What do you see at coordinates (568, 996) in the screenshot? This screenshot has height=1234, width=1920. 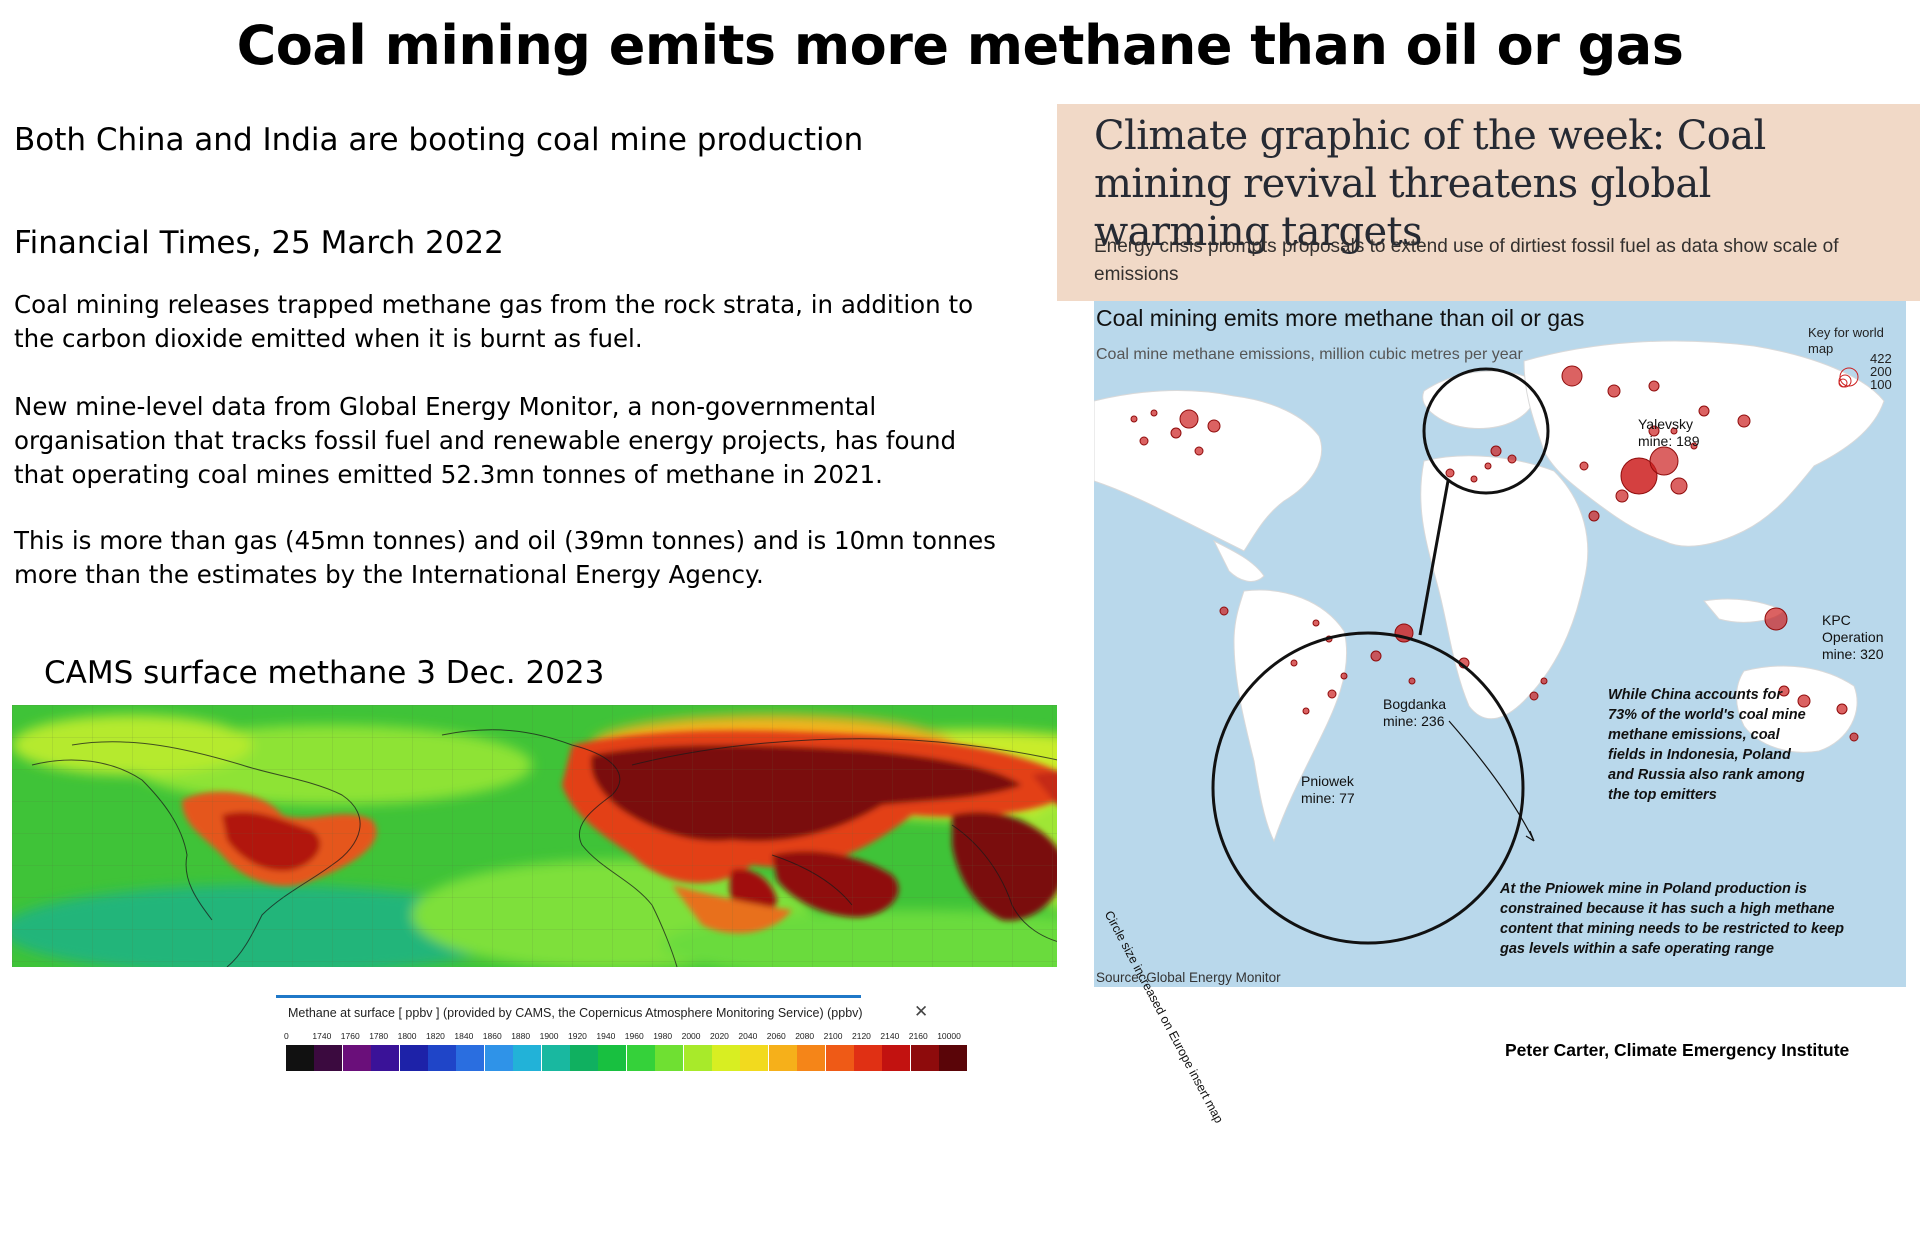 I see `legend-top-rule` at bounding box center [568, 996].